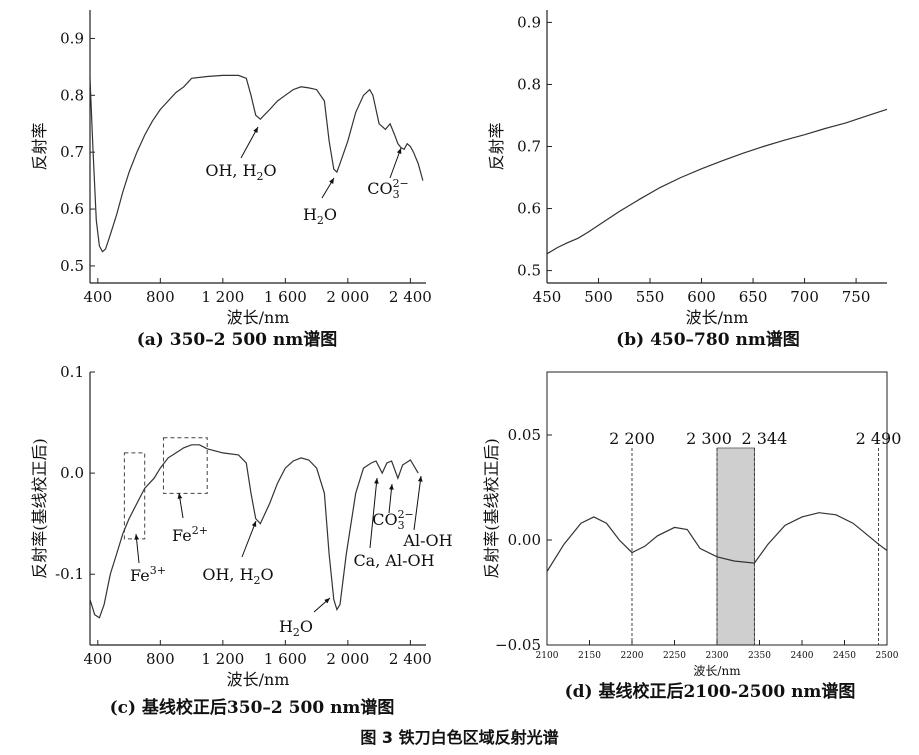  I want to click on x-tick-label: 2250, so click(674, 656).